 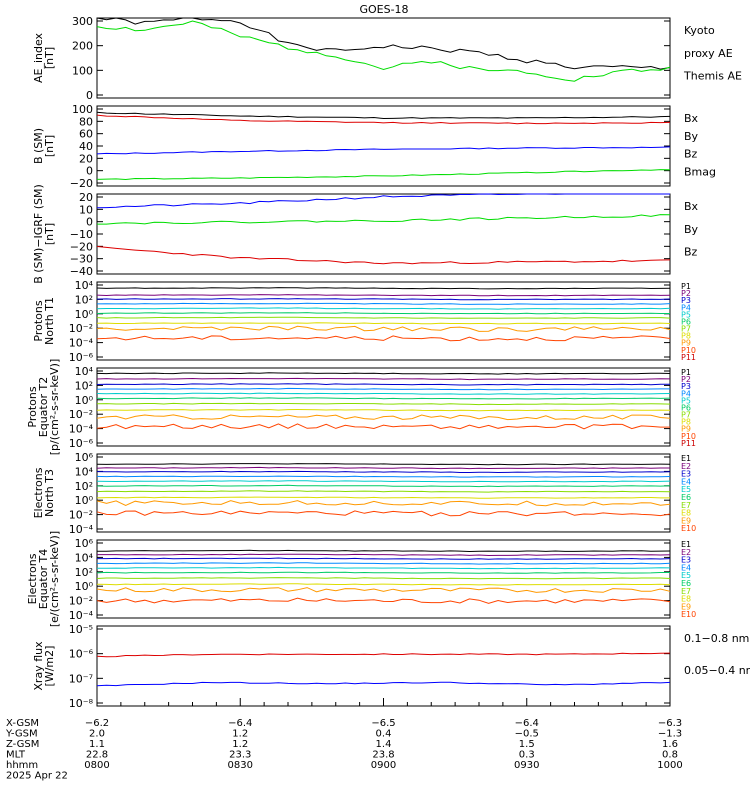 I want to click on footer-value: −6.4, so click(x=527, y=723).